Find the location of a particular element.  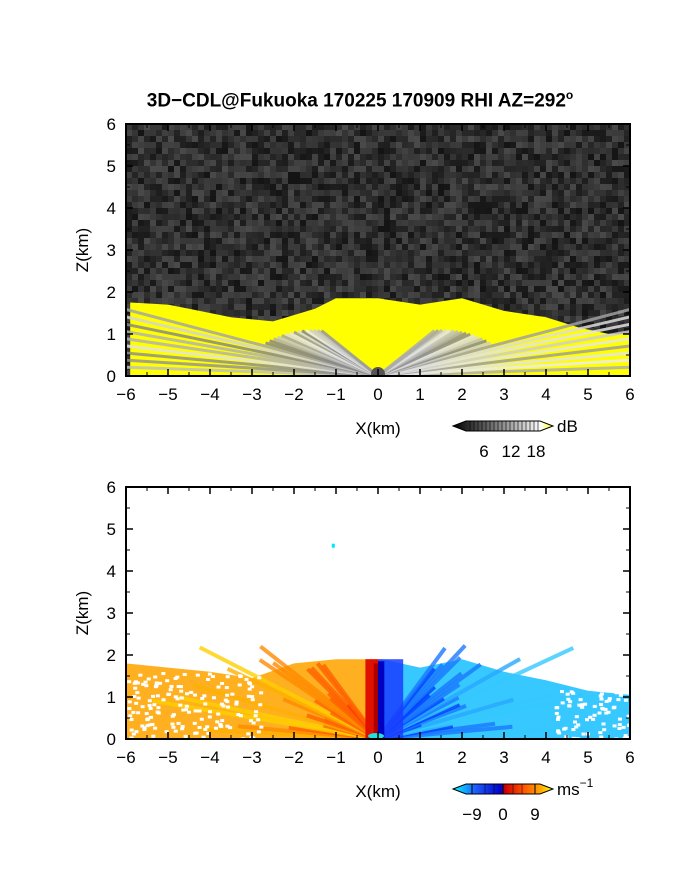

x-tick-label: −6 is located at coordinates (125, 757).